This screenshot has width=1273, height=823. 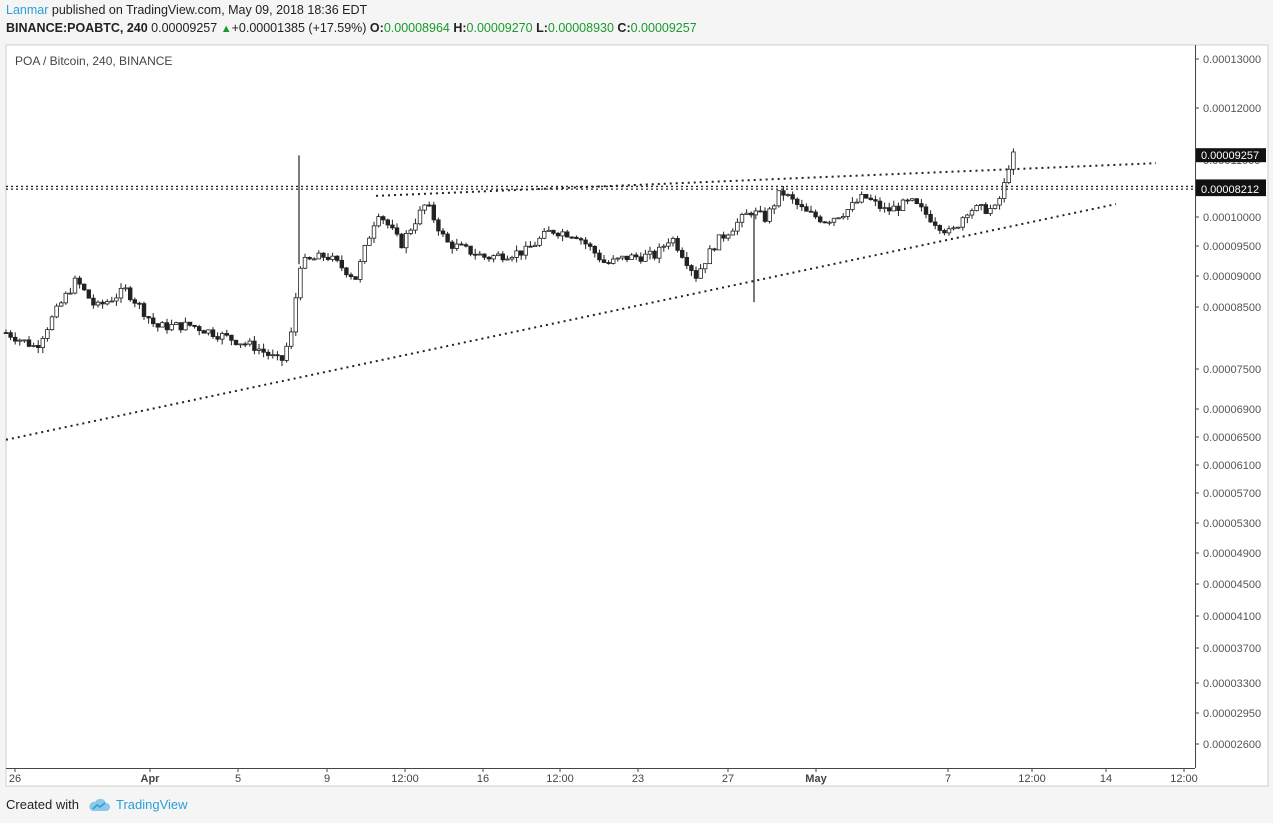 What do you see at coordinates (638, 779) in the screenshot?
I see `x-tick-label: 23` at bounding box center [638, 779].